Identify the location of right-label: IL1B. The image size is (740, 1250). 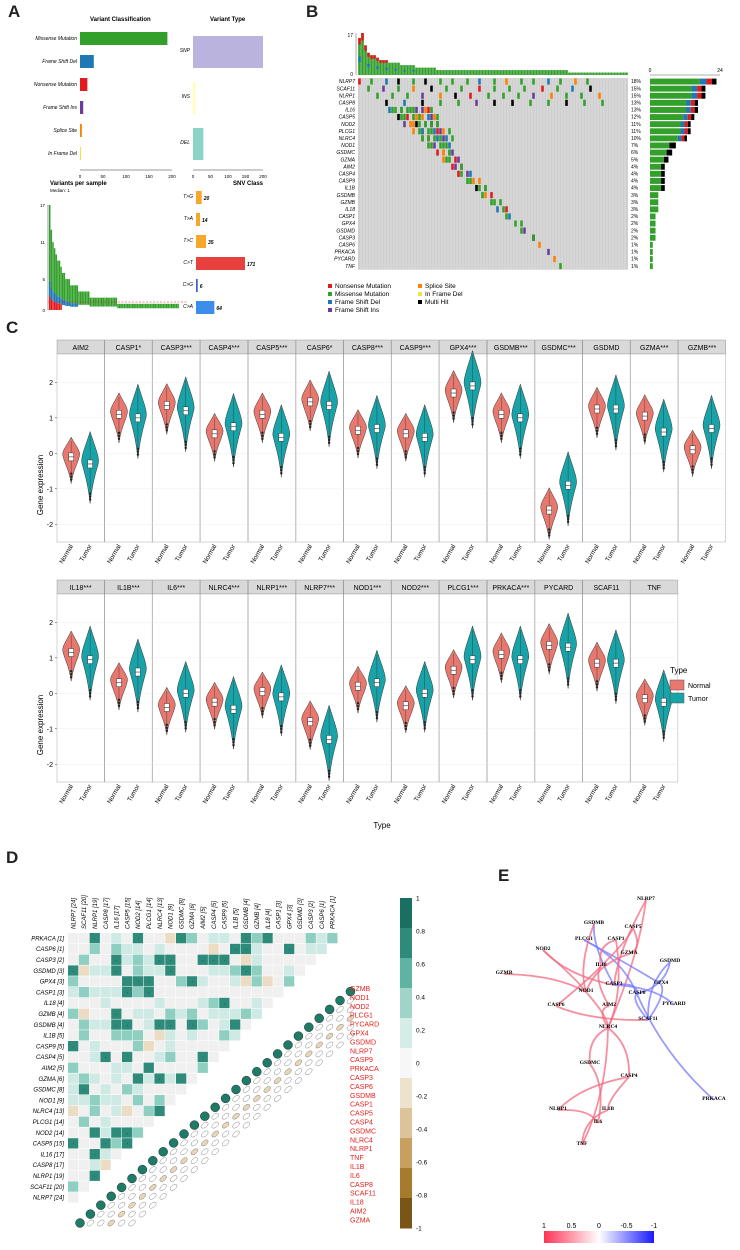
(357, 1167).